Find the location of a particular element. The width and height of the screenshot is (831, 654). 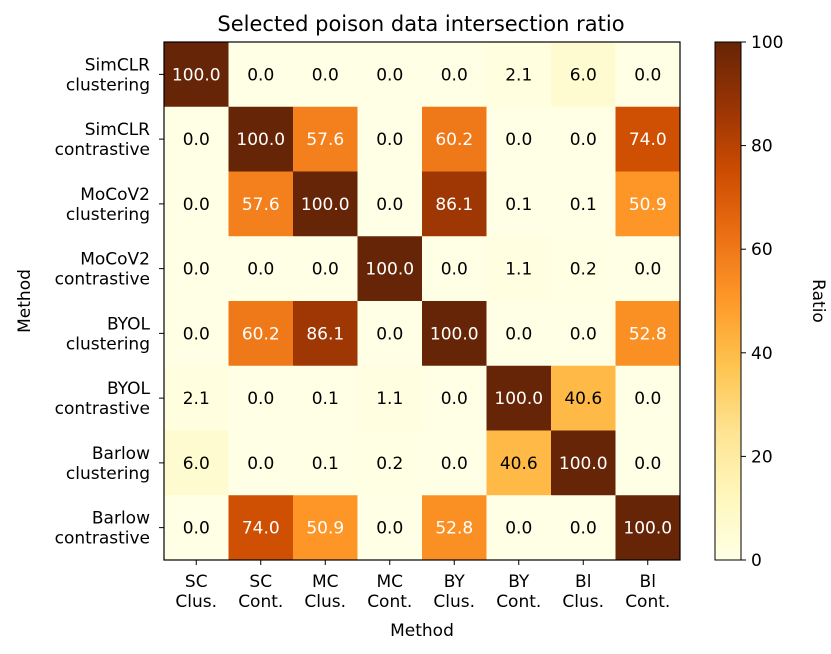

colorbar-ticks: 0 20 40 60 80 100 is located at coordinates (762, 302).